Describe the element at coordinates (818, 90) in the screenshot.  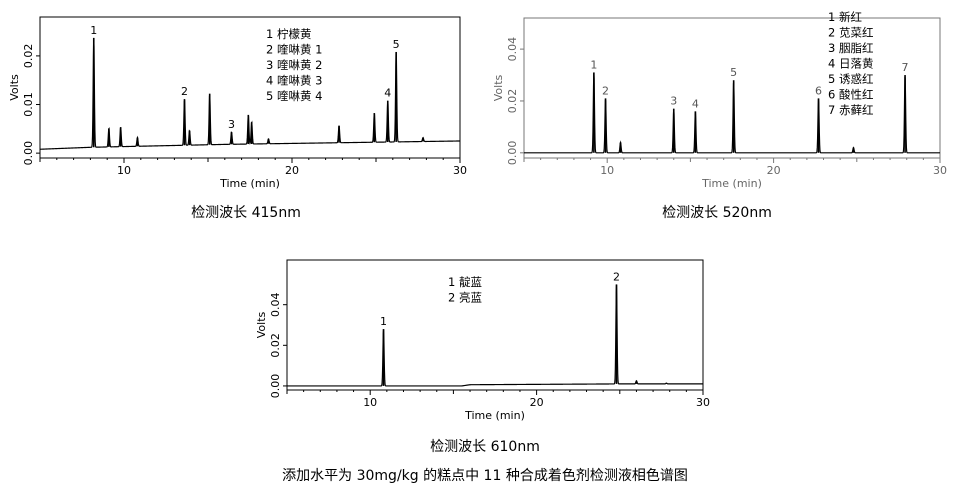
I see `peak-number-label: 6` at that location.